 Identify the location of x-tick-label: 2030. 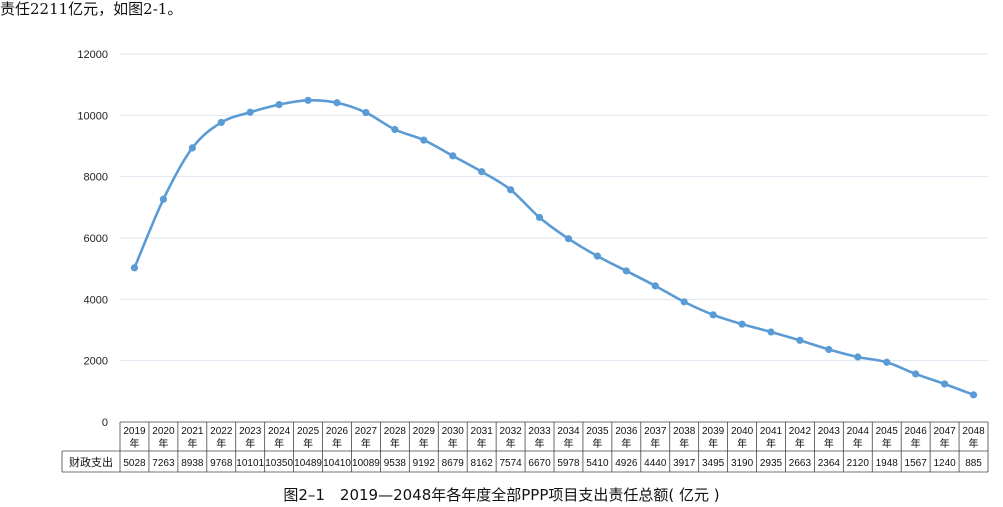
(453, 431).